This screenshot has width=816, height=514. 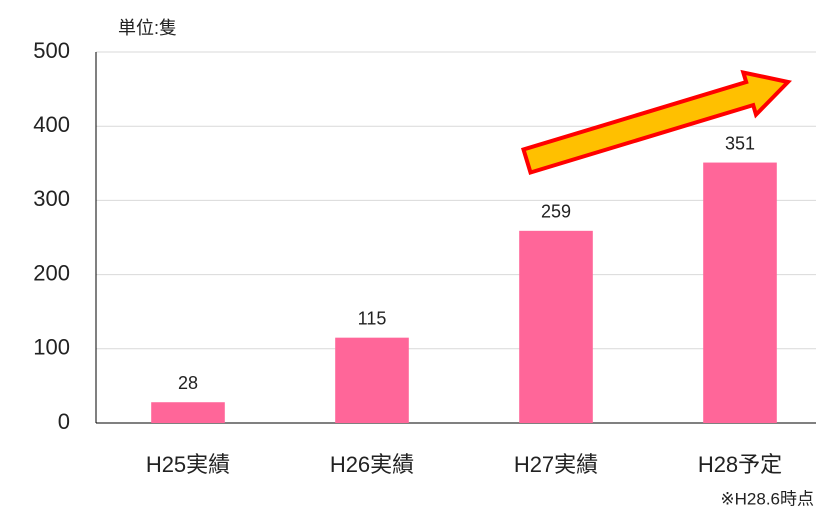 I want to click on data-label: 115, so click(x=372, y=318).